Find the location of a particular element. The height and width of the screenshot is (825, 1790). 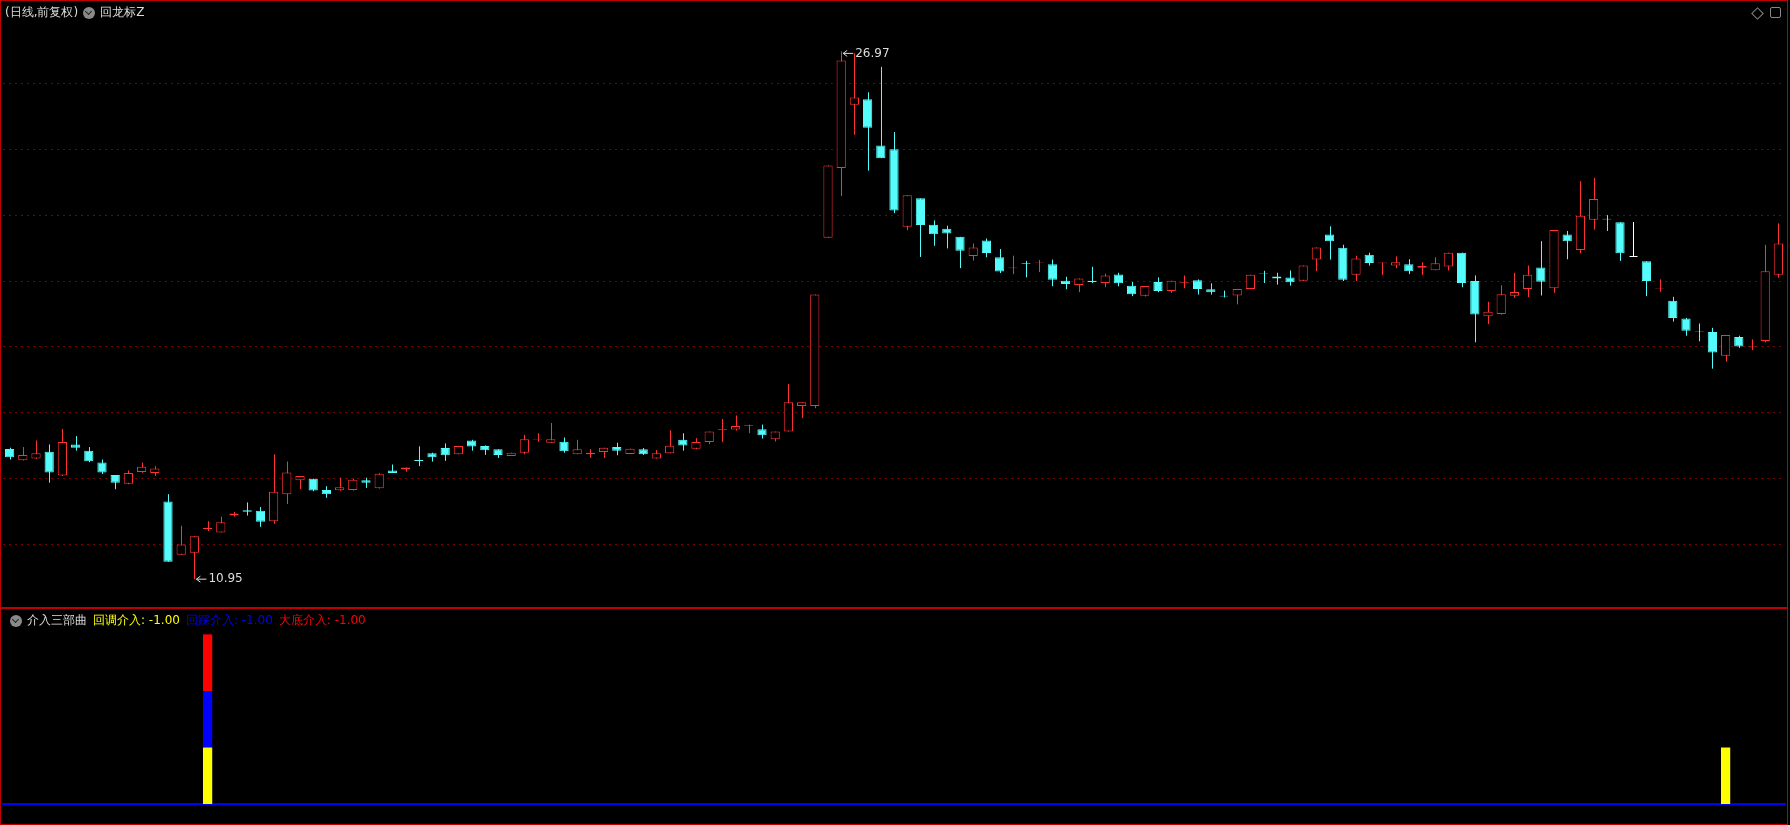

chart-title: 介入三部曲 is located at coordinates (57, 620).